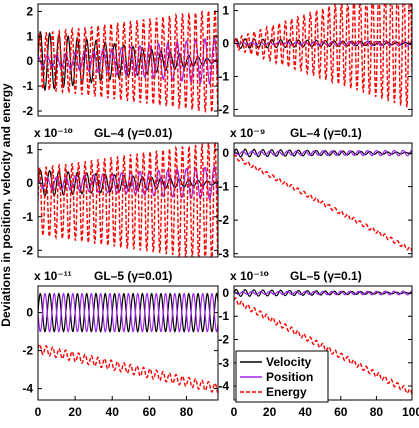 The width and height of the screenshot is (419, 428). Describe the element at coordinates (53, 276) in the screenshot. I see `panel-scale-label: x 10⁻¹¹` at that location.